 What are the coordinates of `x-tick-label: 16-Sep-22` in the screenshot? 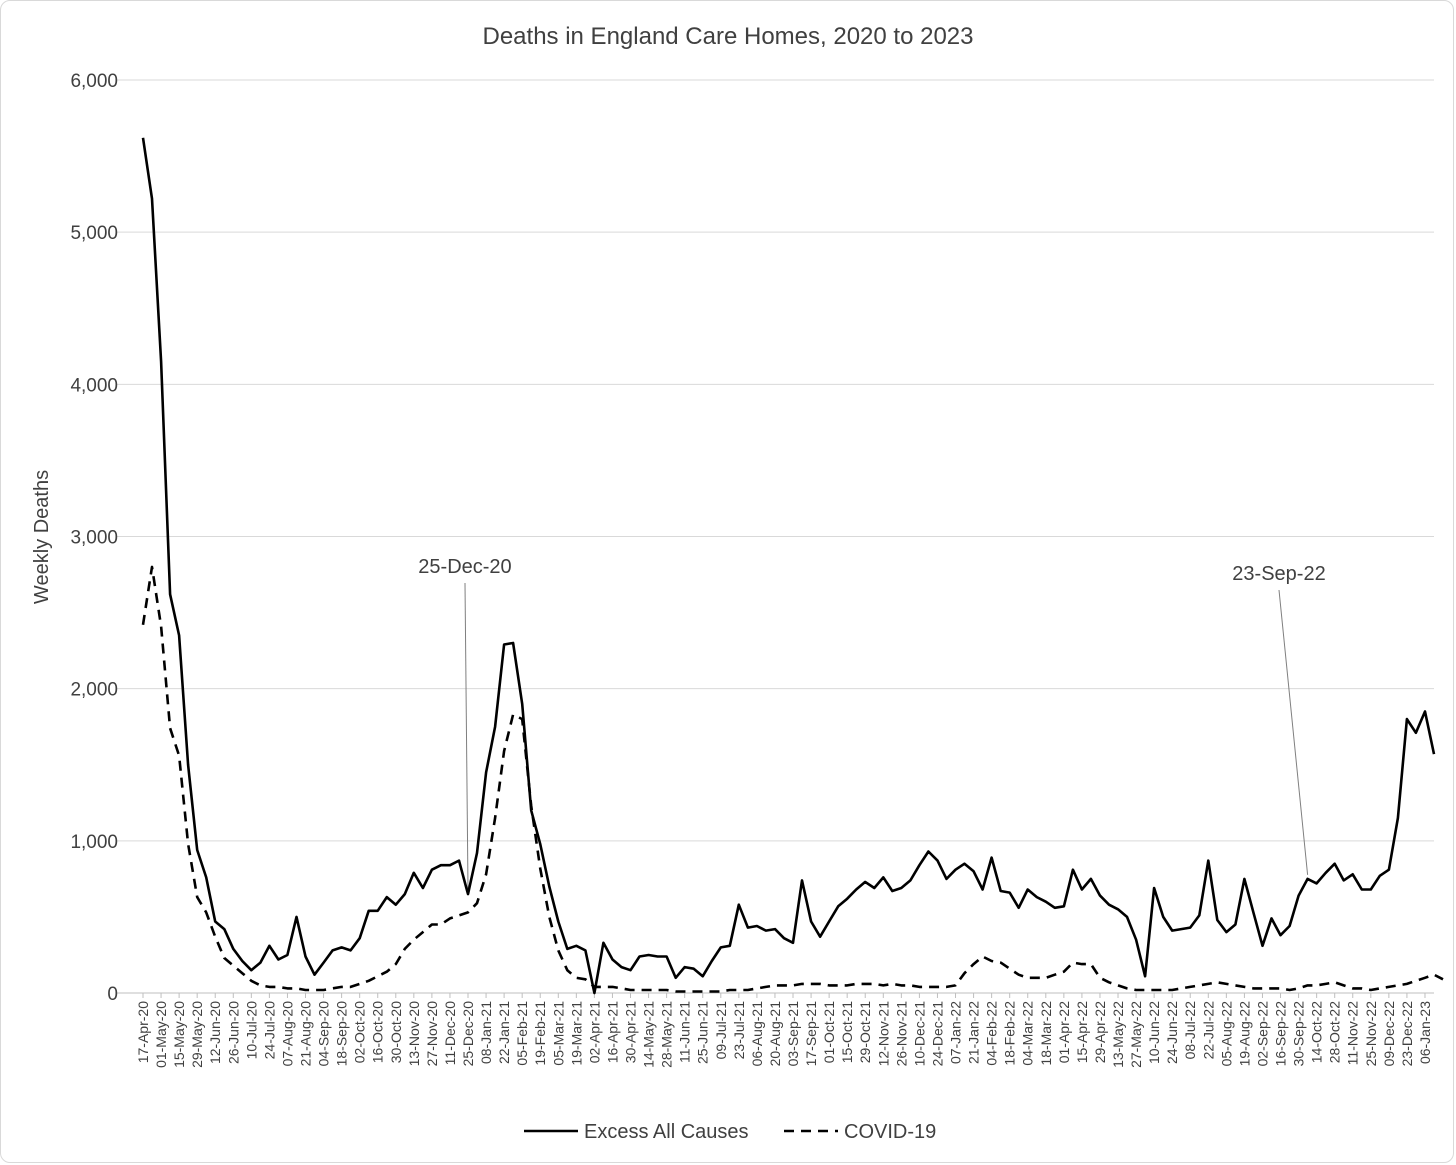 It's located at (1281, 1034).